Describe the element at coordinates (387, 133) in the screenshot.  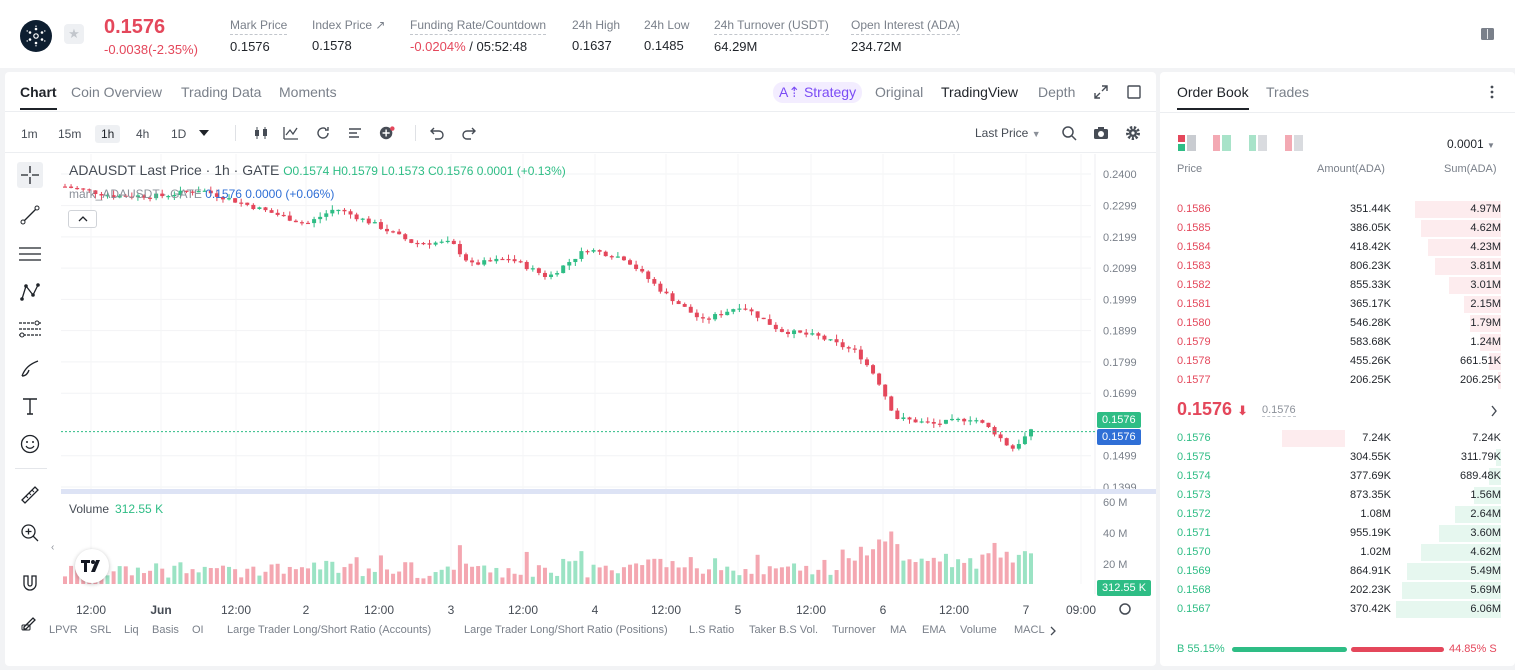
I see `add-indicator-icon` at that location.